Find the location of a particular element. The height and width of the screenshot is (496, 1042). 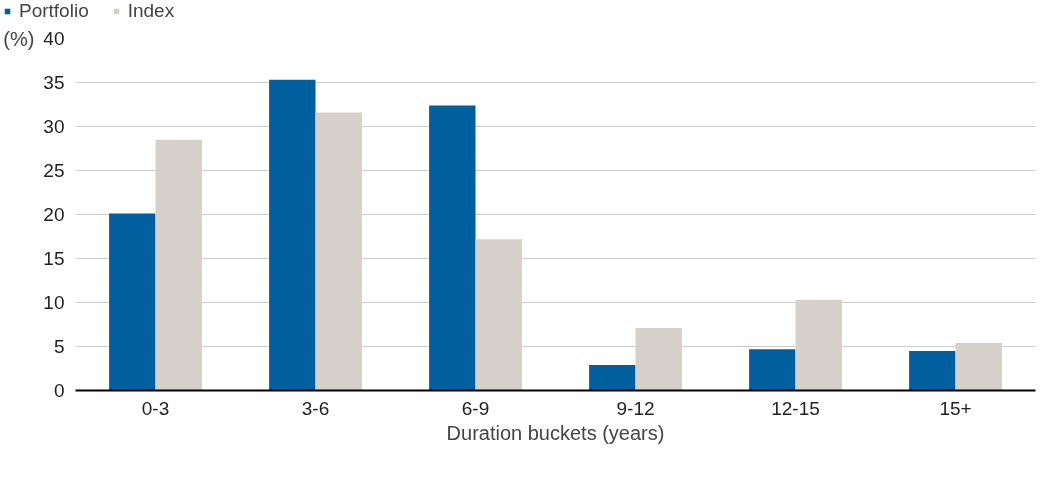

x-tick-label: 9-12 is located at coordinates (635, 408).